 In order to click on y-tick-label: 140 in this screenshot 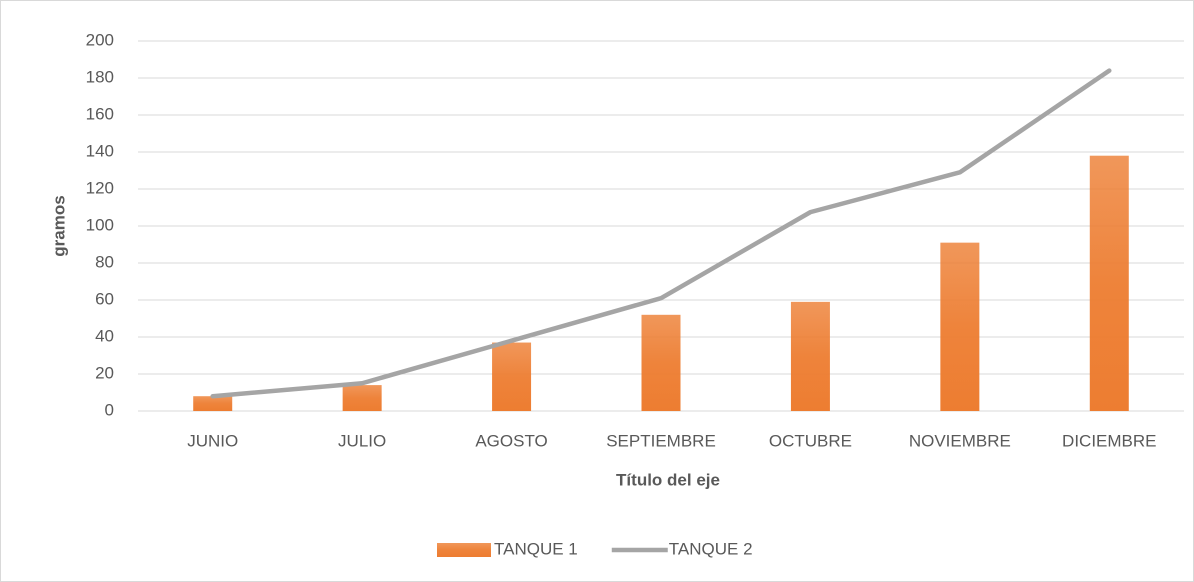, I will do `click(100, 150)`.